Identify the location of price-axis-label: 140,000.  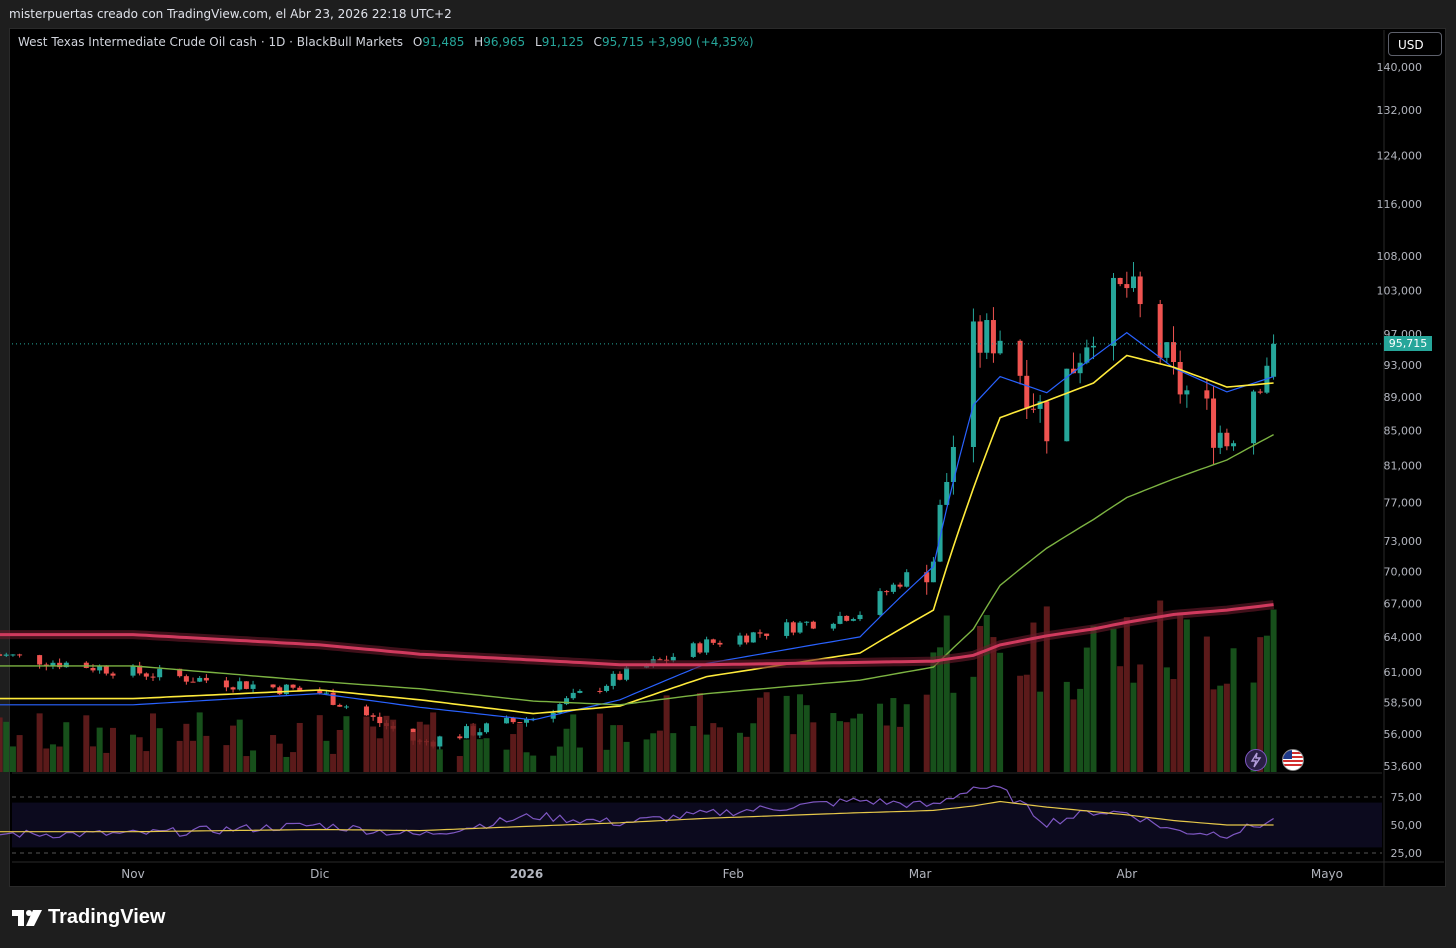
(1400, 67).